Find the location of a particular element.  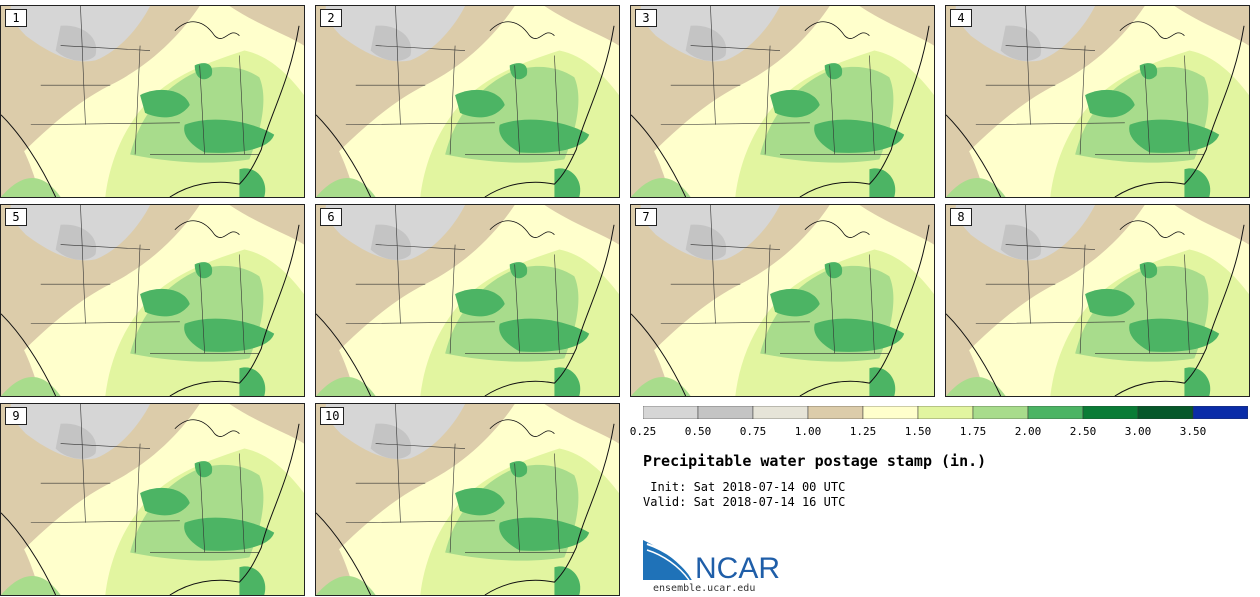

stamp-member-label: 9 is located at coordinates (16, 416).